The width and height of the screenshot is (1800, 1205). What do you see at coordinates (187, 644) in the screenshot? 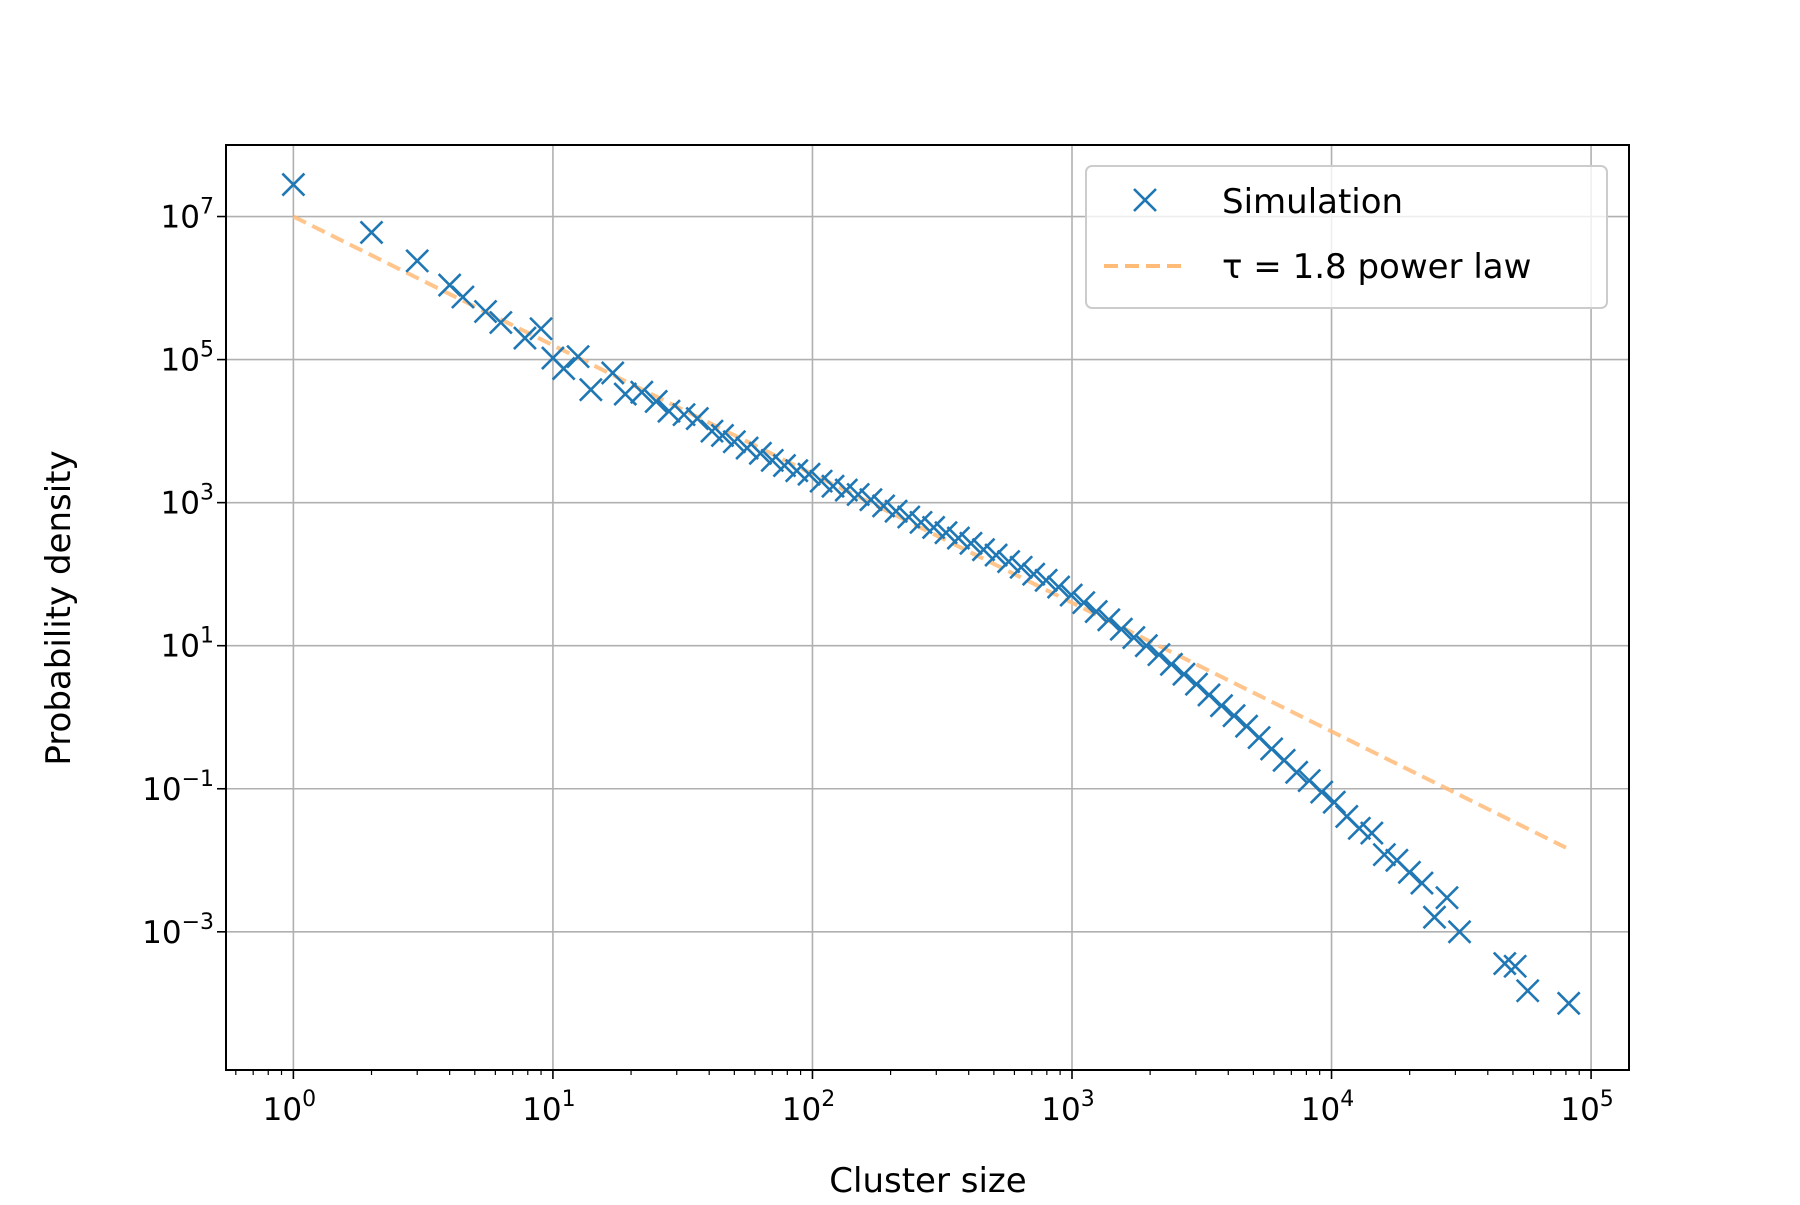
I see `y-tick-label: 10¹` at bounding box center [187, 644].